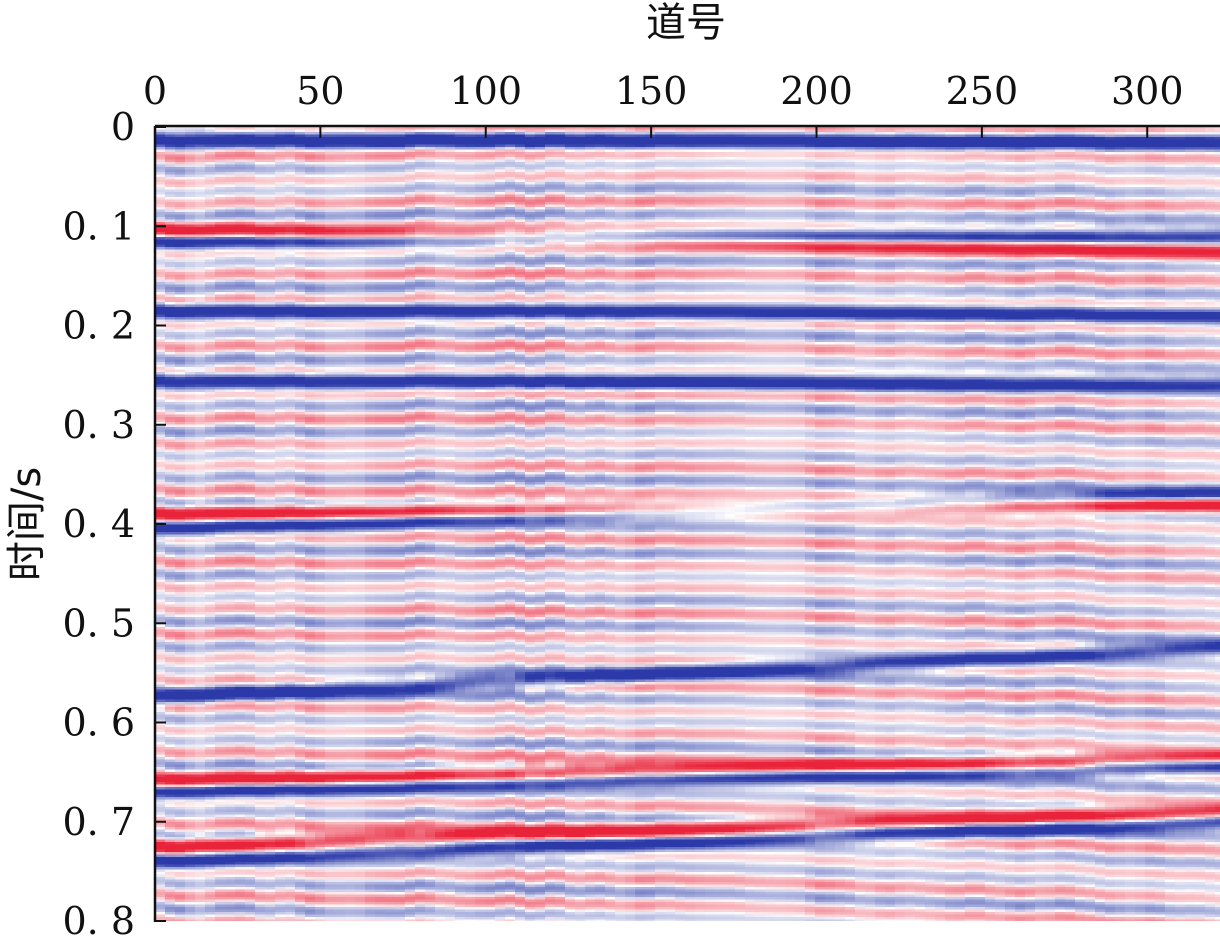 This screenshot has height=944, width=1220. Describe the element at coordinates (686, 23) in the screenshot. I see `x-axis-title: 道号` at that location.